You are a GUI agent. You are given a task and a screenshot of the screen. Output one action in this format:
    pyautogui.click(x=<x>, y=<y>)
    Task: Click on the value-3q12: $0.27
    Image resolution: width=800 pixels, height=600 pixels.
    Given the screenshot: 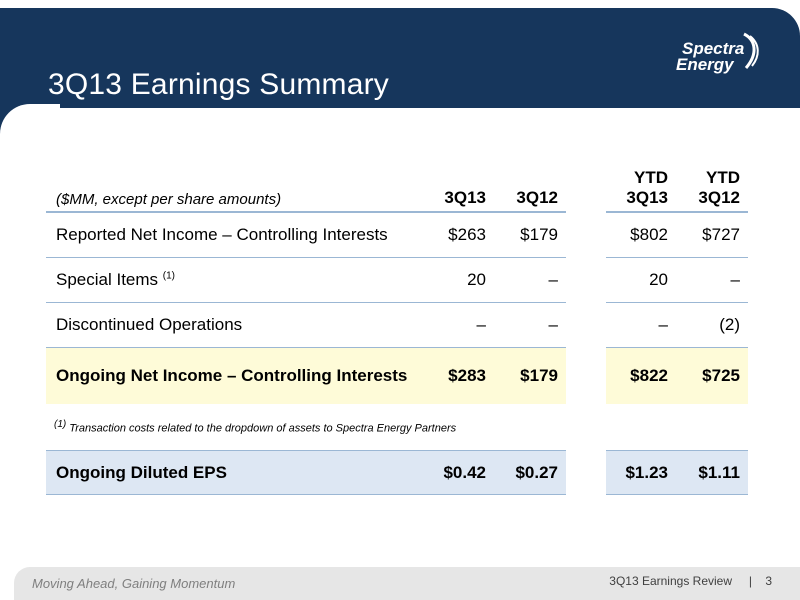 What is the action you would take?
    pyautogui.click(x=530, y=472)
    